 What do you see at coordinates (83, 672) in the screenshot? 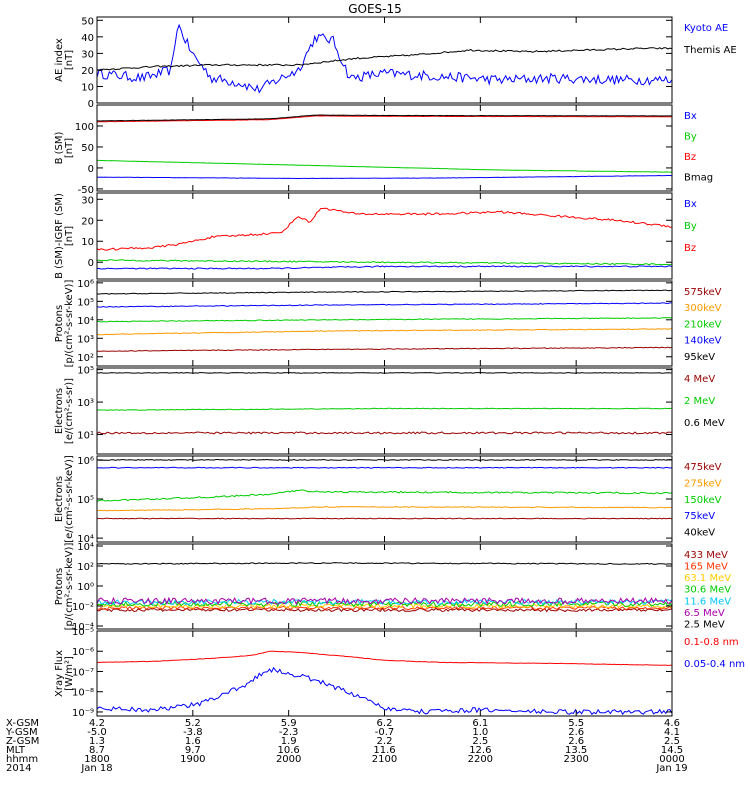
I see `y-tick-label: 10⁻⁷` at bounding box center [83, 672].